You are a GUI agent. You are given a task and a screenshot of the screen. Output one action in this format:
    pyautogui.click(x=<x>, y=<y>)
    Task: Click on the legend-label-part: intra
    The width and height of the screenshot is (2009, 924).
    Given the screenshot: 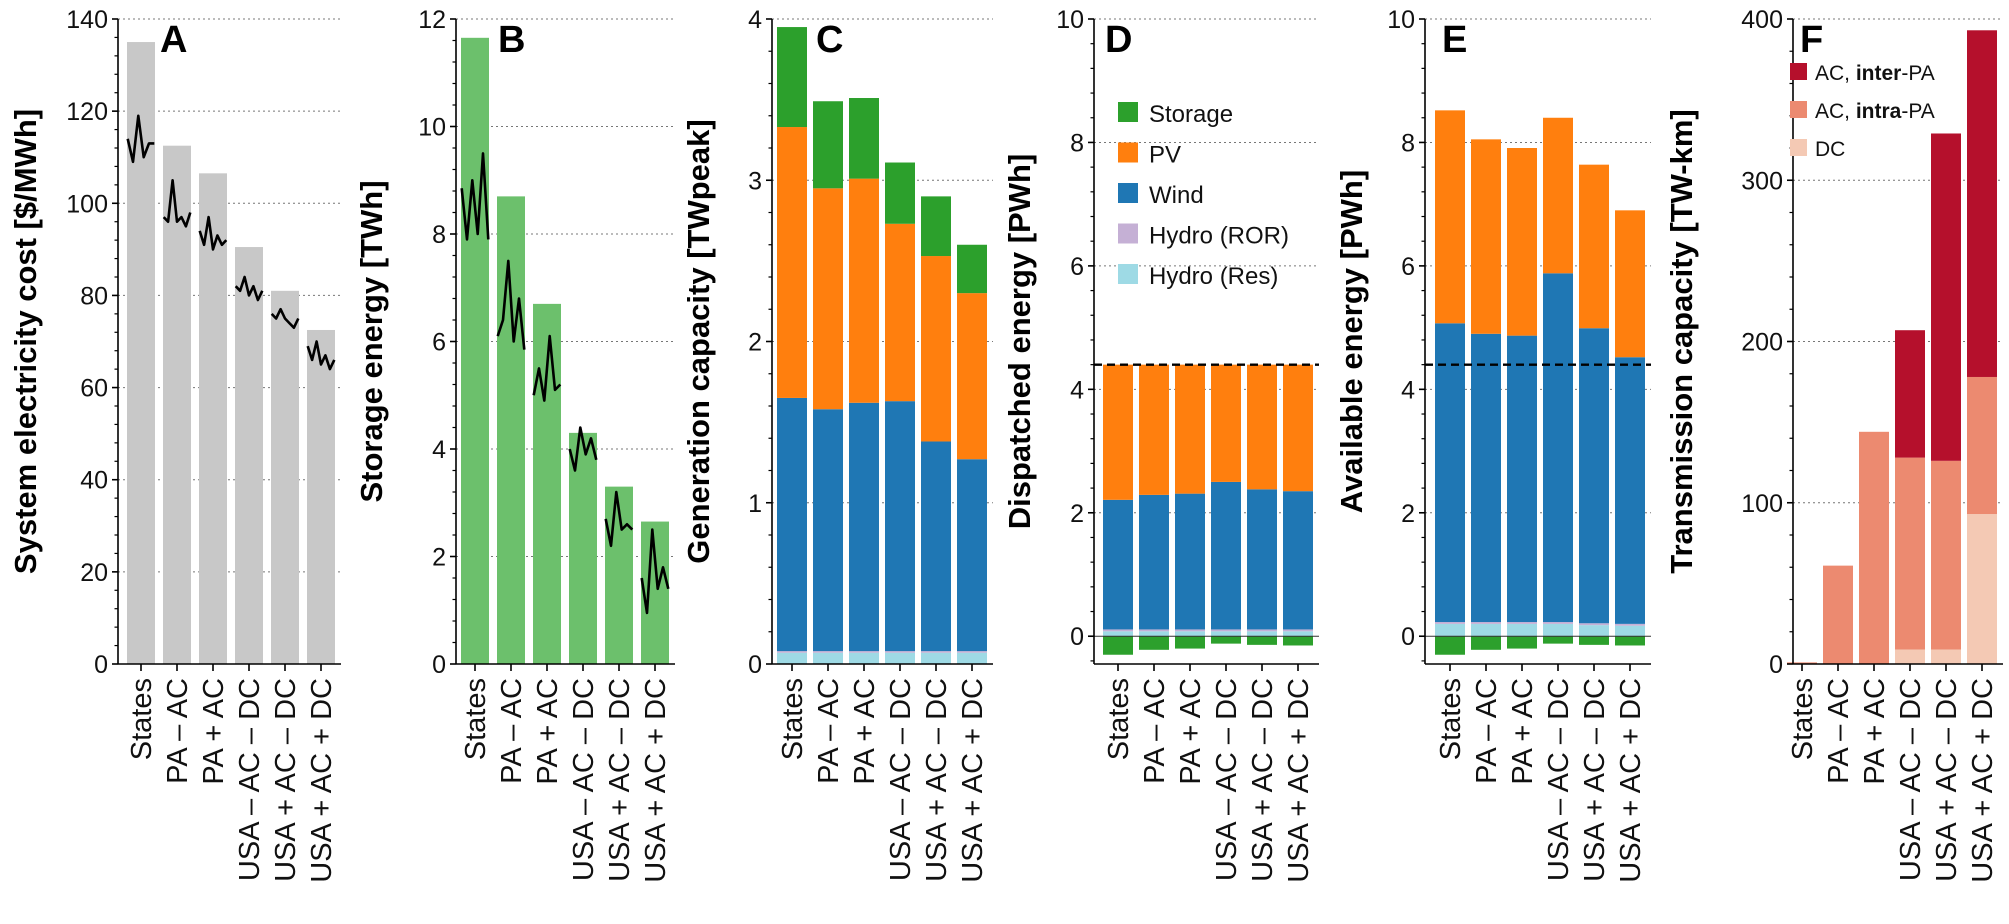 What is the action you would take?
    pyautogui.click(x=1879, y=111)
    